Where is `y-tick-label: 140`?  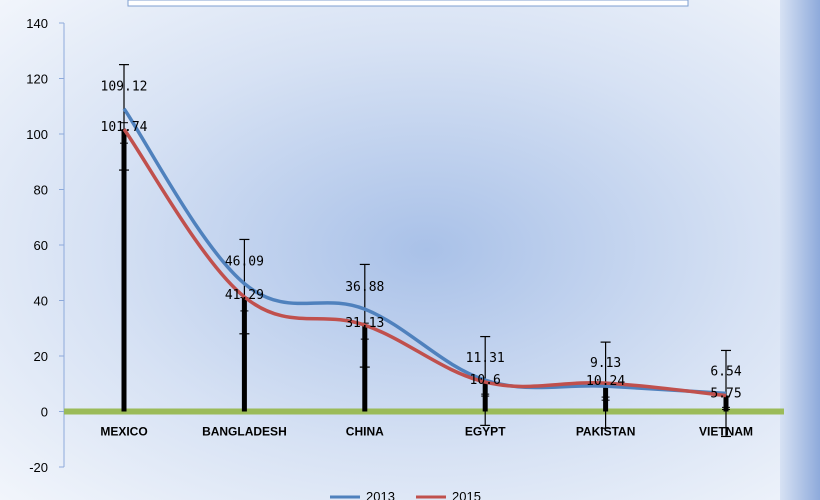
y-tick-label: 140 is located at coordinates (37, 23).